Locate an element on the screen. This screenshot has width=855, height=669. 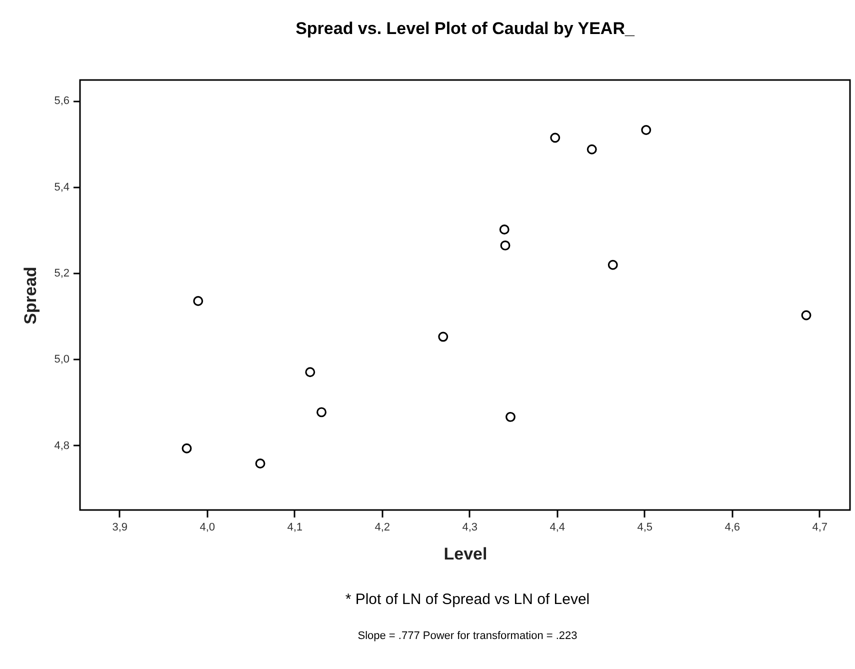
text: * Plot of LN of Spread vs LN of Level is located at coordinates (467, 599).